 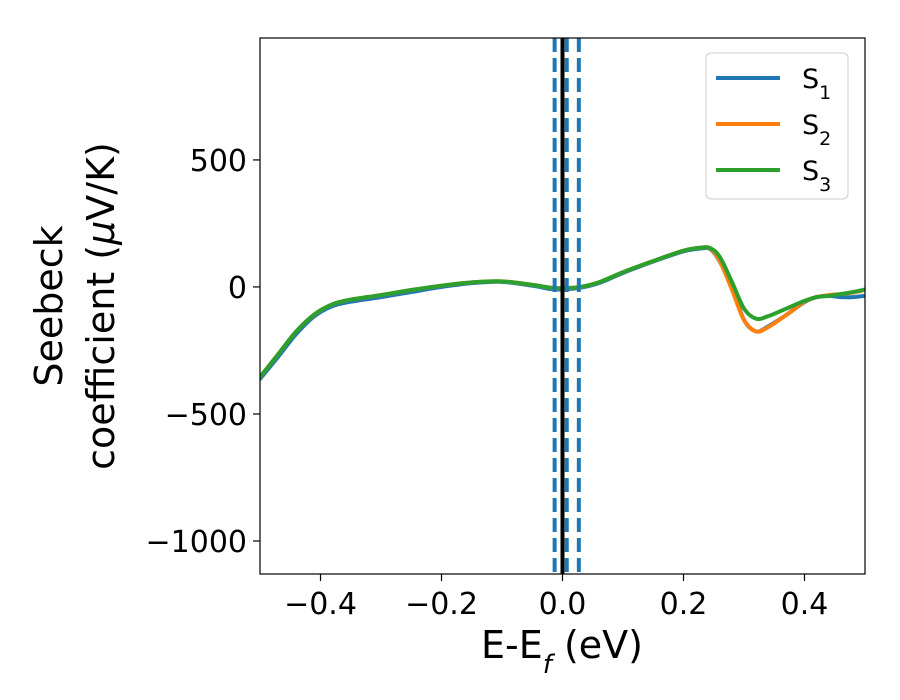 What do you see at coordinates (816, 84) in the screenshot?
I see `legend-label-s1: S1` at bounding box center [816, 84].